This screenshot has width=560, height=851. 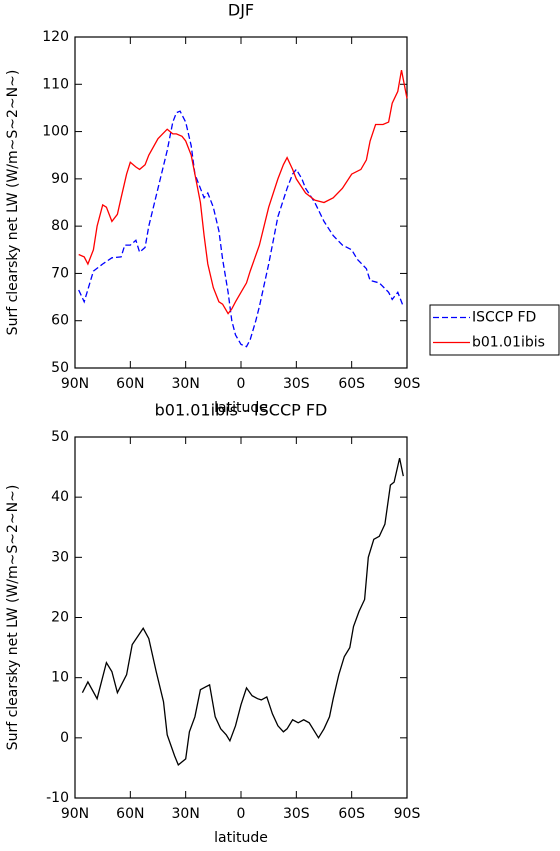 What do you see at coordinates (60, 678) in the screenshot?
I see `y-tick-label: 10` at bounding box center [60, 678].